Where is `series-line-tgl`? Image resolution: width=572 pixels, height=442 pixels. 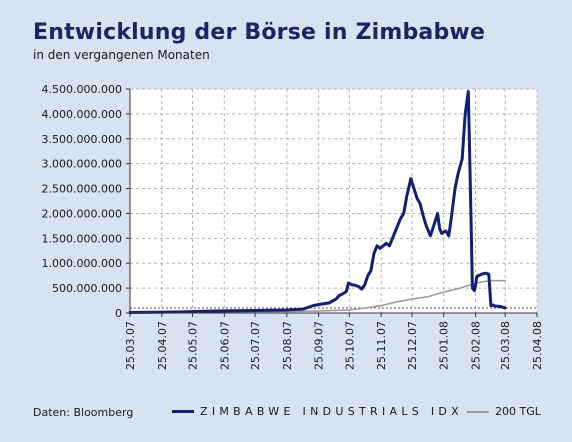 series-line-tgl is located at coordinates (317, 296).